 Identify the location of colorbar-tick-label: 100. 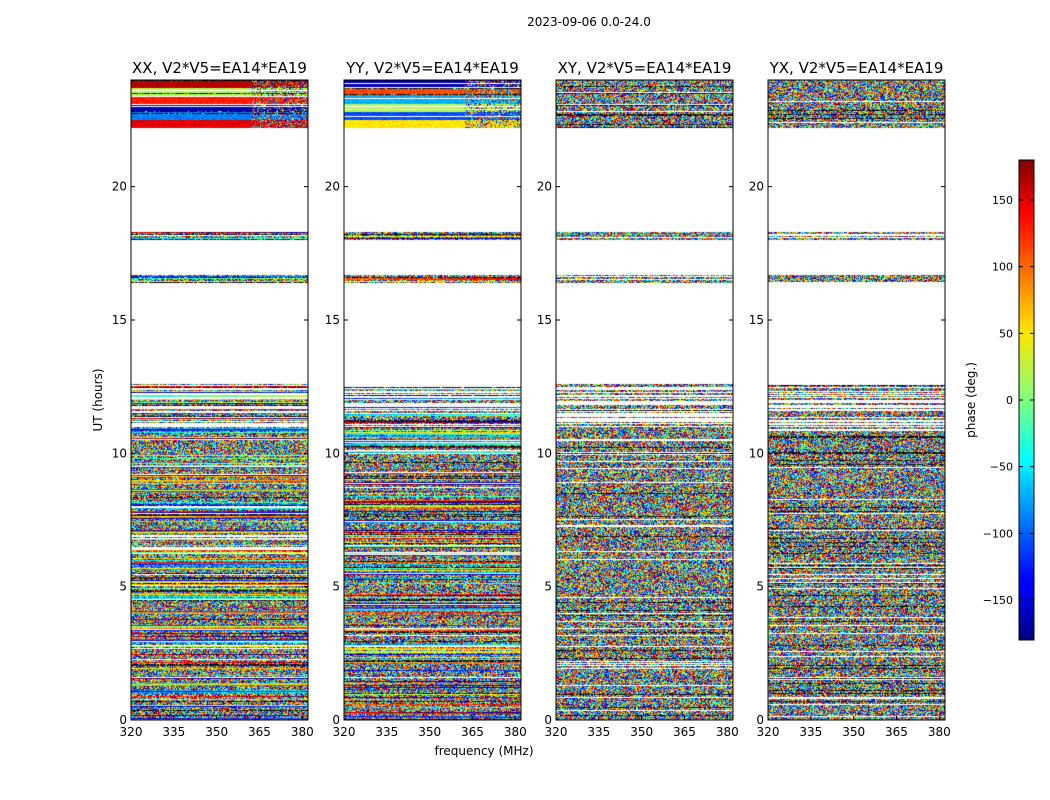
(1002, 267).